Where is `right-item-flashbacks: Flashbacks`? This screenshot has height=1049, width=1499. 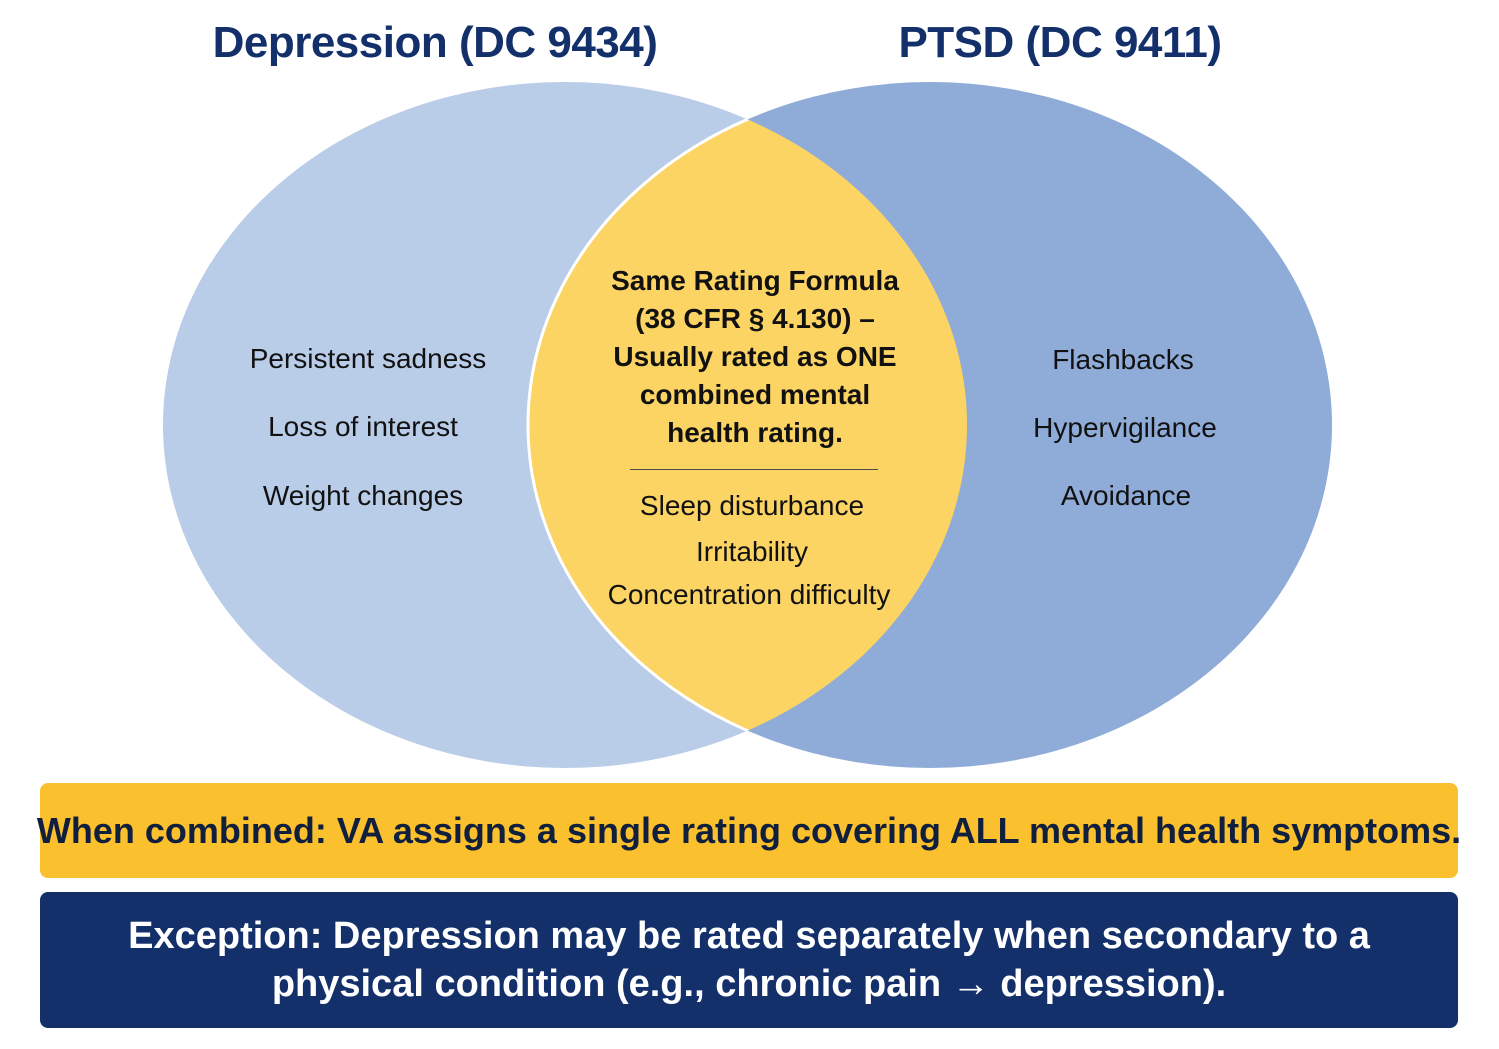
right-item-flashbacks: Flashbacks is located at coordinates (1123, 359).